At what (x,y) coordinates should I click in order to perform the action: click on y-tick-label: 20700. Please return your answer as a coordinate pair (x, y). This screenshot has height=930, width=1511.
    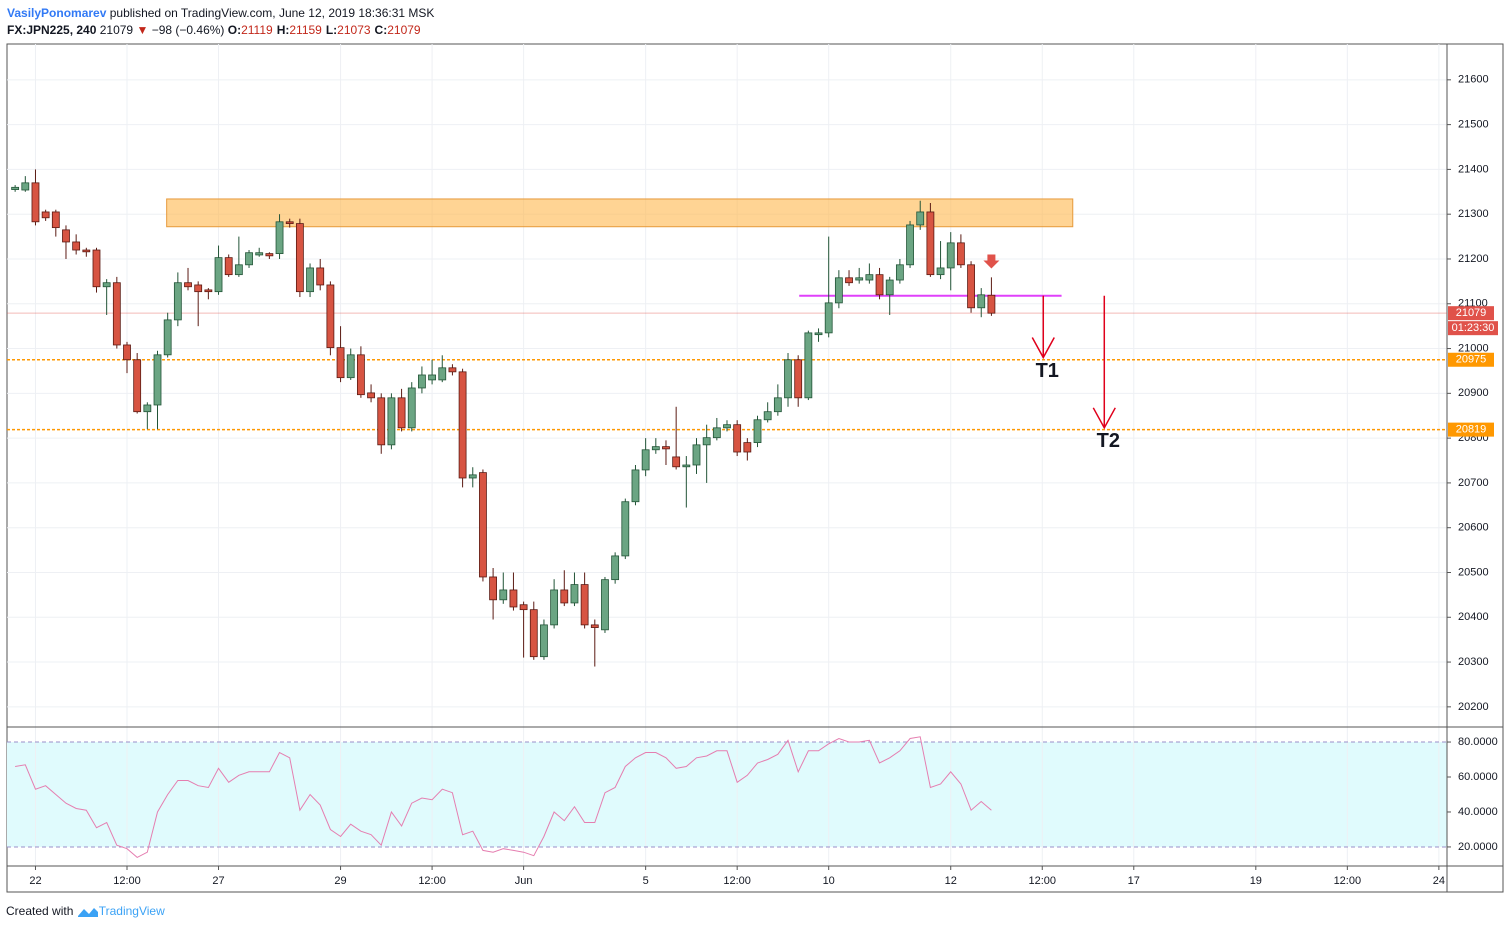
    Looking at the image, I should click on (1473, 483).